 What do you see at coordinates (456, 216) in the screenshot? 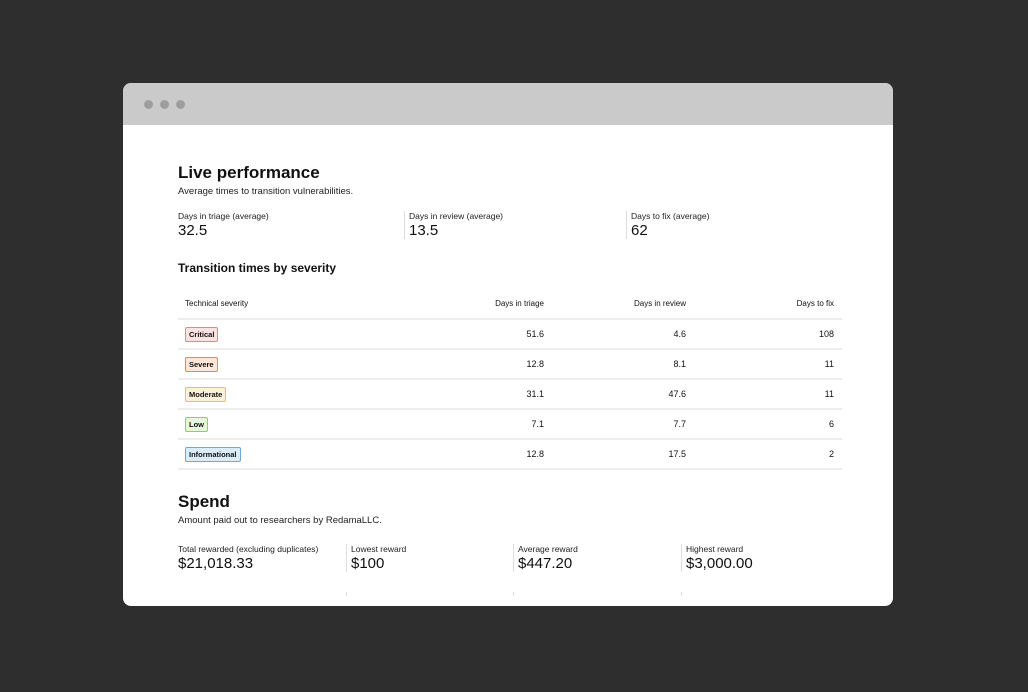
I see `stat-label: Days in review (average)` at bounding box center [456, 216].